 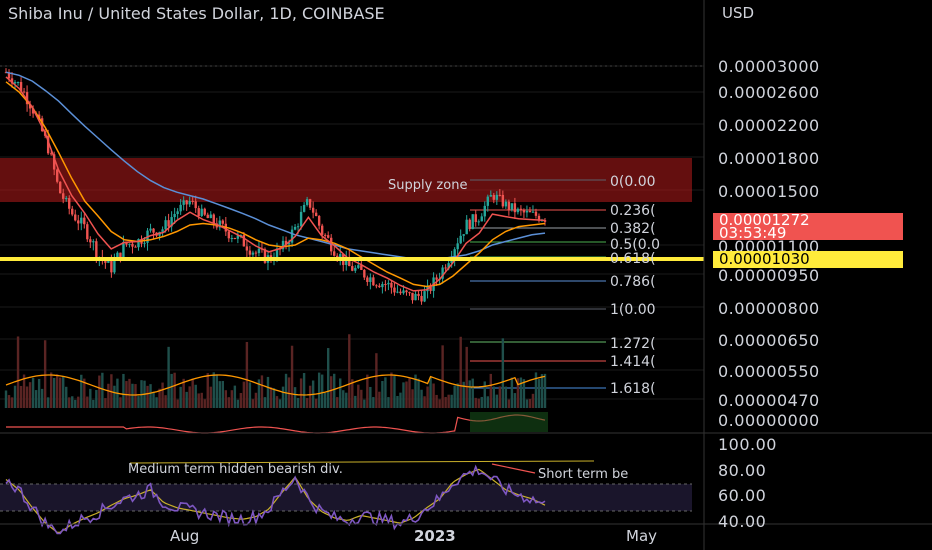 I want to click on fib-label: 1.272(, so click(x=633, y=344).